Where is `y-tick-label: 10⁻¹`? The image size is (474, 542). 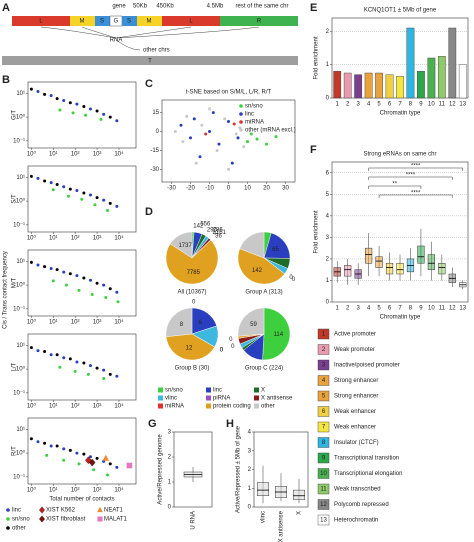
y-tick-label: 10⁻¹ is located at coordinates (19, 225).